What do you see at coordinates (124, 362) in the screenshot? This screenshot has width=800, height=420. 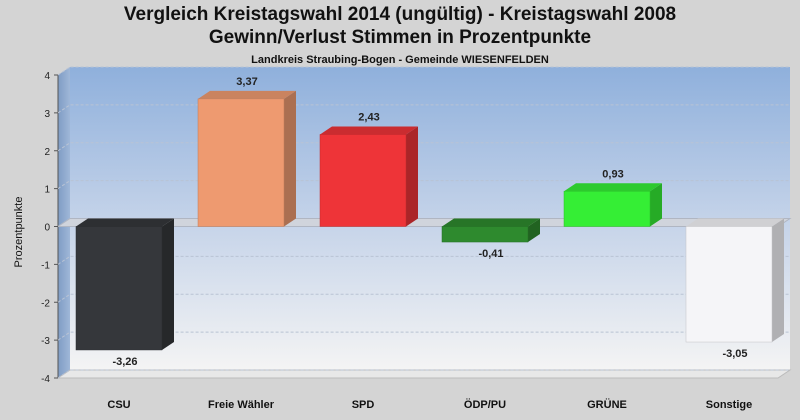 I see `value-label: -3,26` at bounding box center [124, 362].